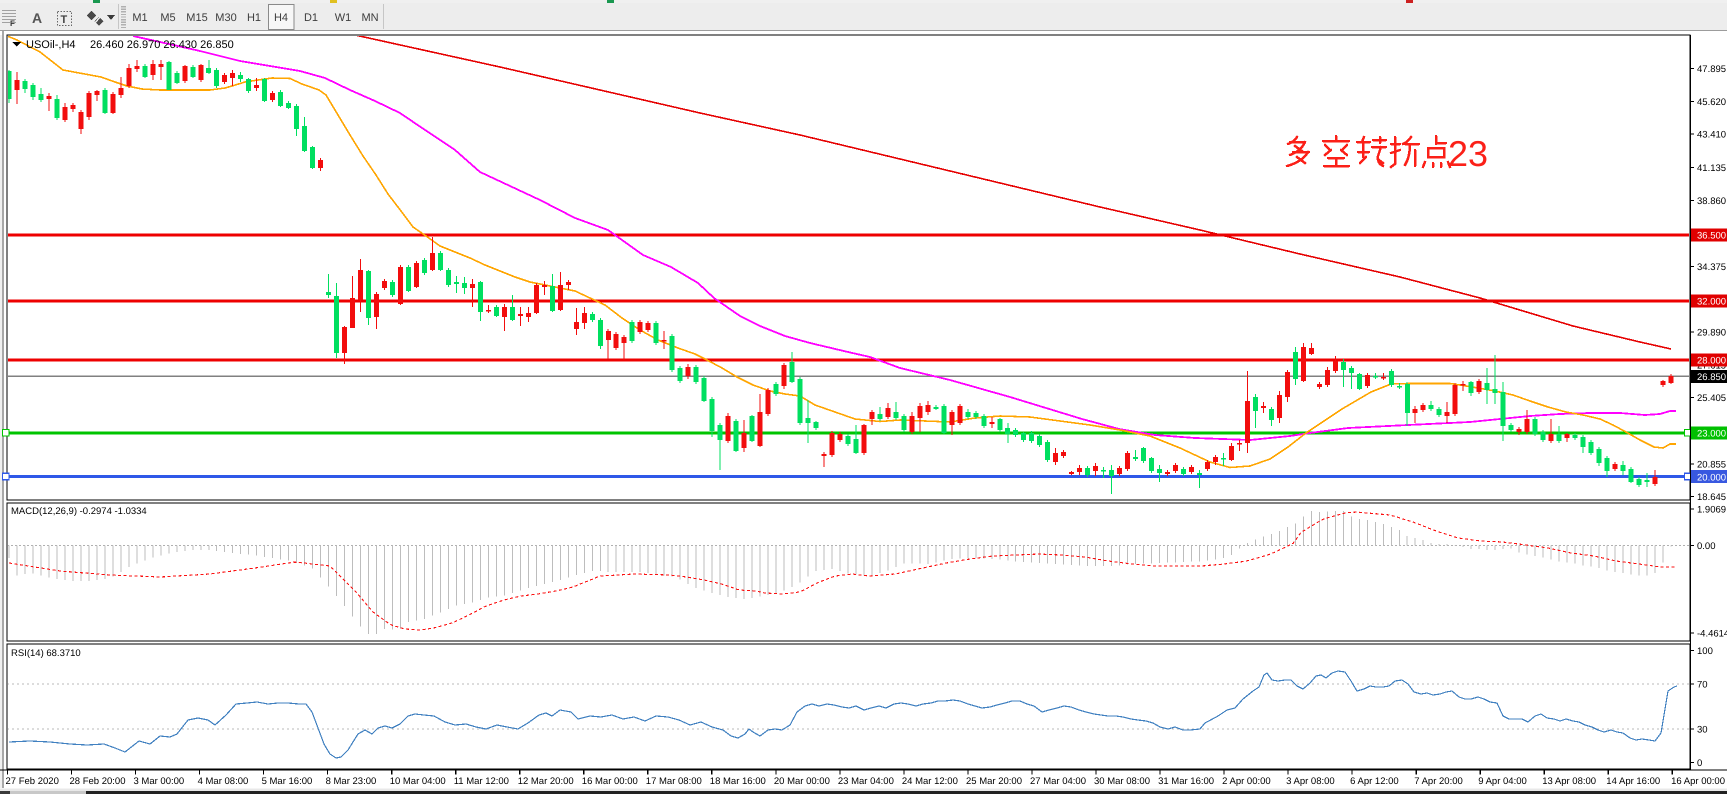 The image size is (1727, 794). Describe the element at coordinates (12, 23) in the screenshot. I see `svg-text: F` at that location.